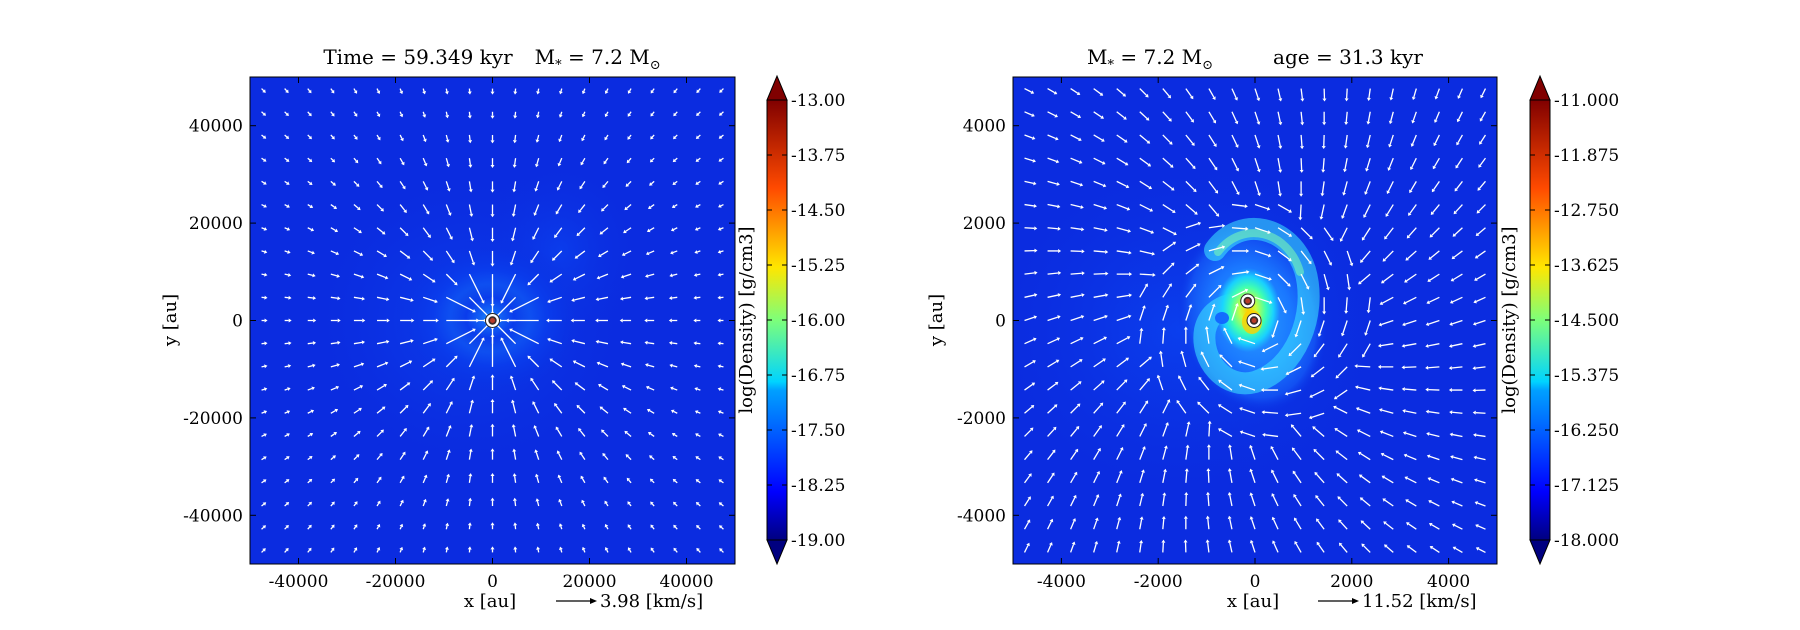 This screenshot has width=1800, height=630. What do you see at coordinates (237, 322) in the screenshot?
I see `y-tick-label: 0` at bounding box center [237, 322].